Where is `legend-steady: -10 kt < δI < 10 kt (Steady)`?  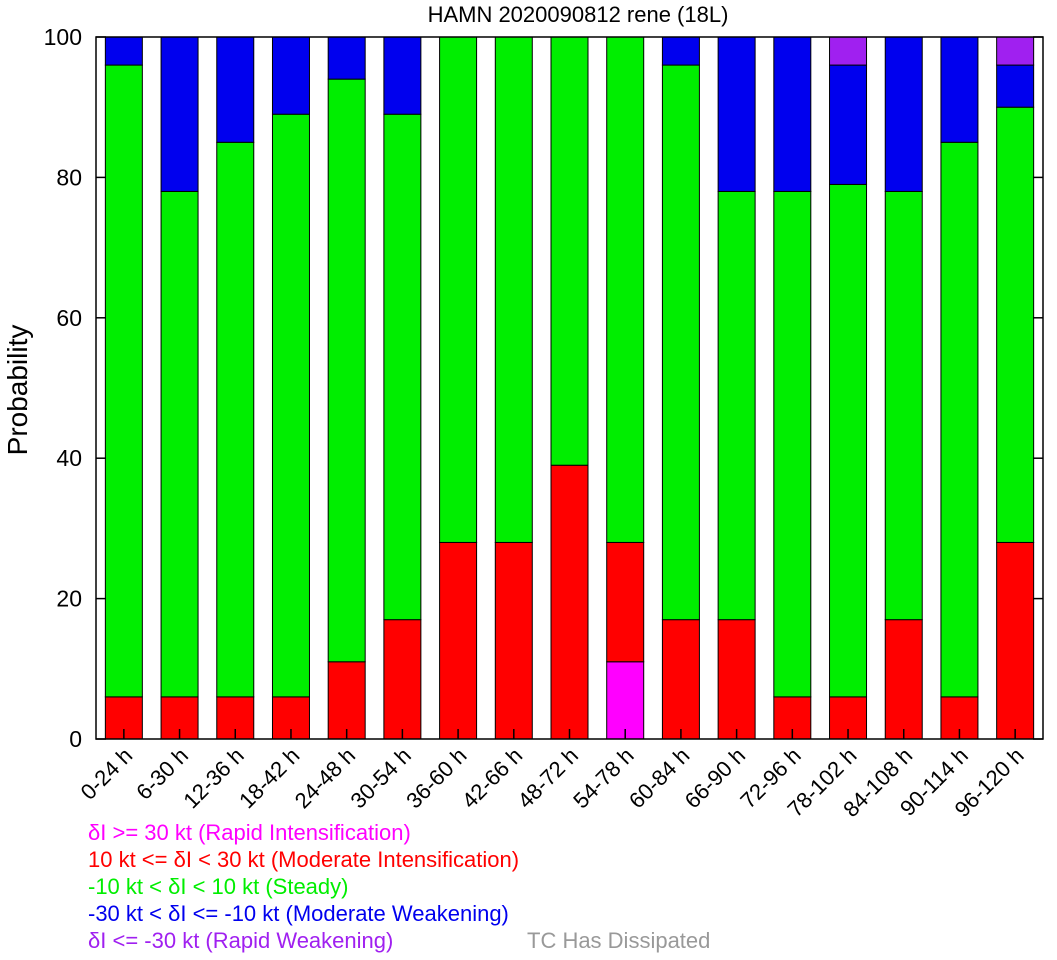 legend-steady: -10 kt < δI < 10 kt (Steady) is located at coordinates (218, 886).